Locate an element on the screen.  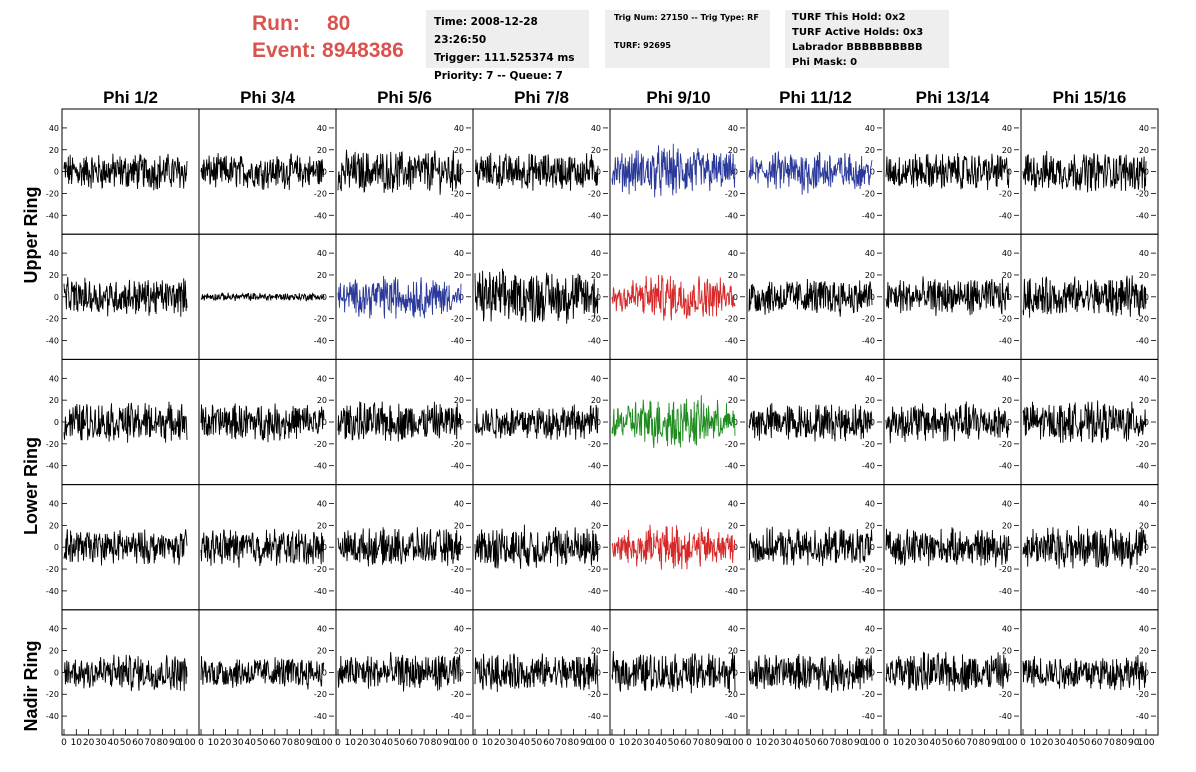
panel-r3-c3: 40 20 0 -20 -40 is located at coordinates (541, 547).